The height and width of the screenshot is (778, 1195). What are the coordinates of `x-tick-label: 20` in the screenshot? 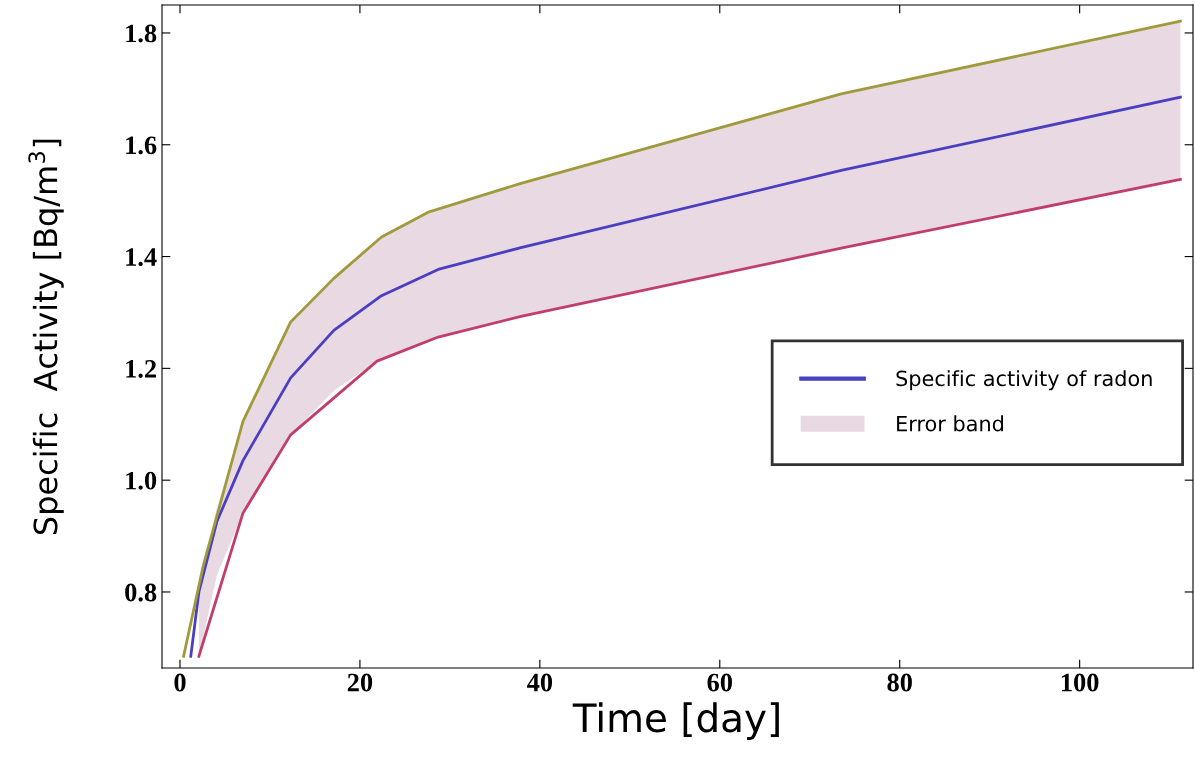 It's located at (360, 682).